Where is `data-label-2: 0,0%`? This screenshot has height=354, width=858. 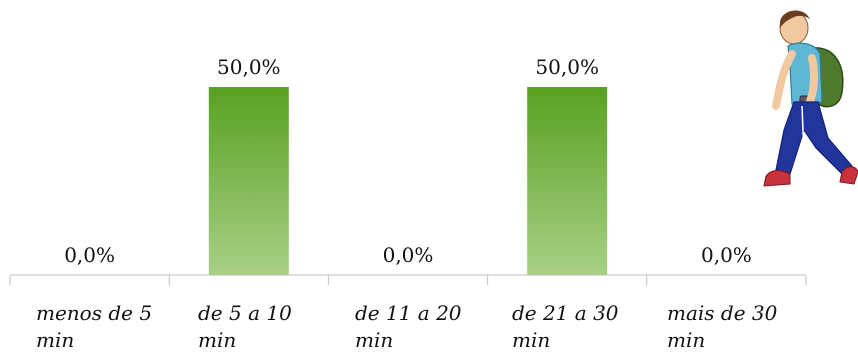 data-label-2: 0,0% is located at coordinates (408, 255).